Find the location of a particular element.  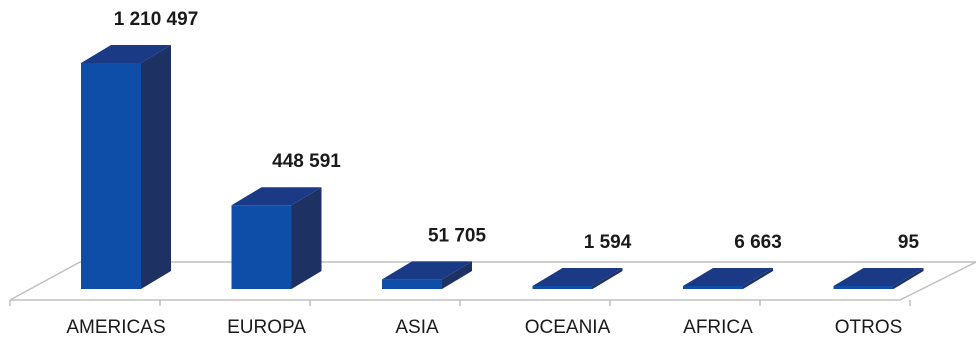

value-label-asia: 51 705 is located at coordinates (457, 235).